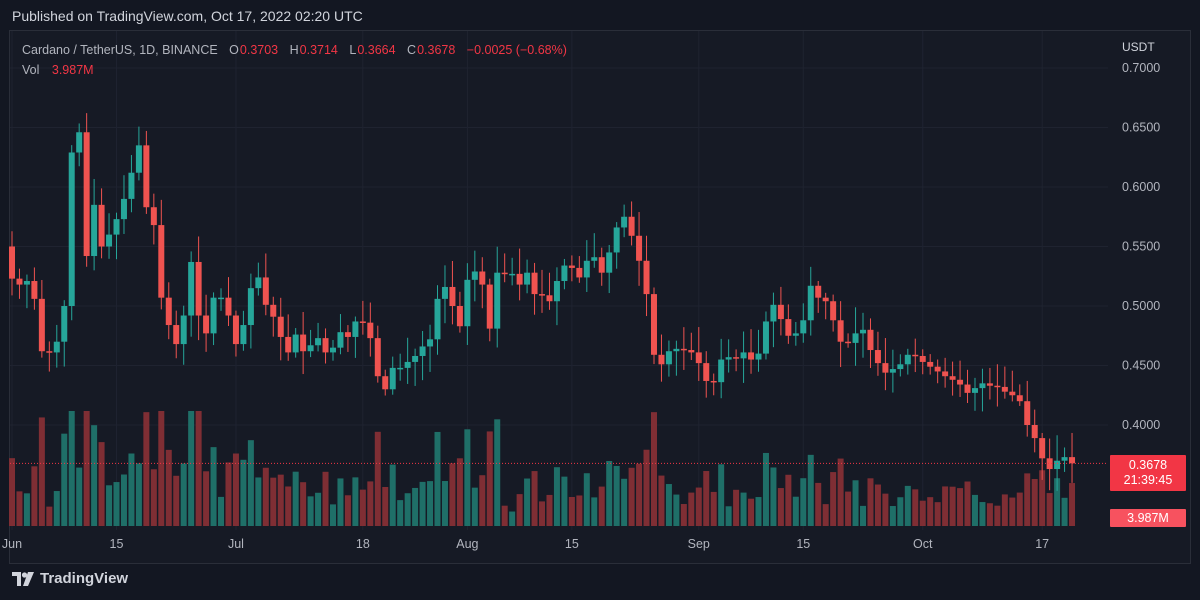  Describe the element at coordinates (294, 50) in the screenshot. I see `high-label: H` at that location.